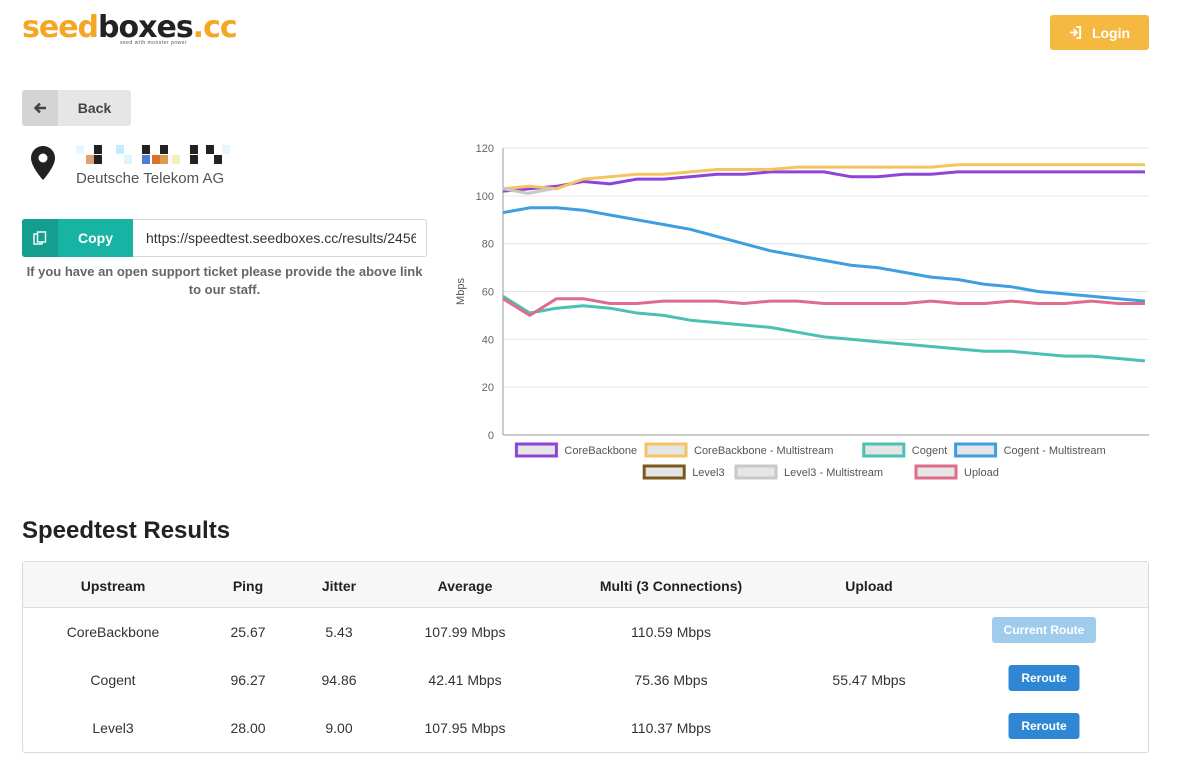 This screenshot has width=1203, height=767. What do you see at coordinates (113, 680) in the screenshot?
I see `row-upstream: Cogent` at bounding box center [113, 680].